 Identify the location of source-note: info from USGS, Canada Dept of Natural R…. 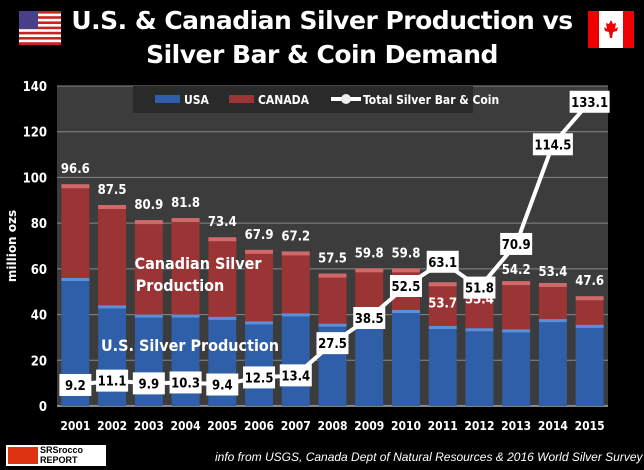
(429, 457).